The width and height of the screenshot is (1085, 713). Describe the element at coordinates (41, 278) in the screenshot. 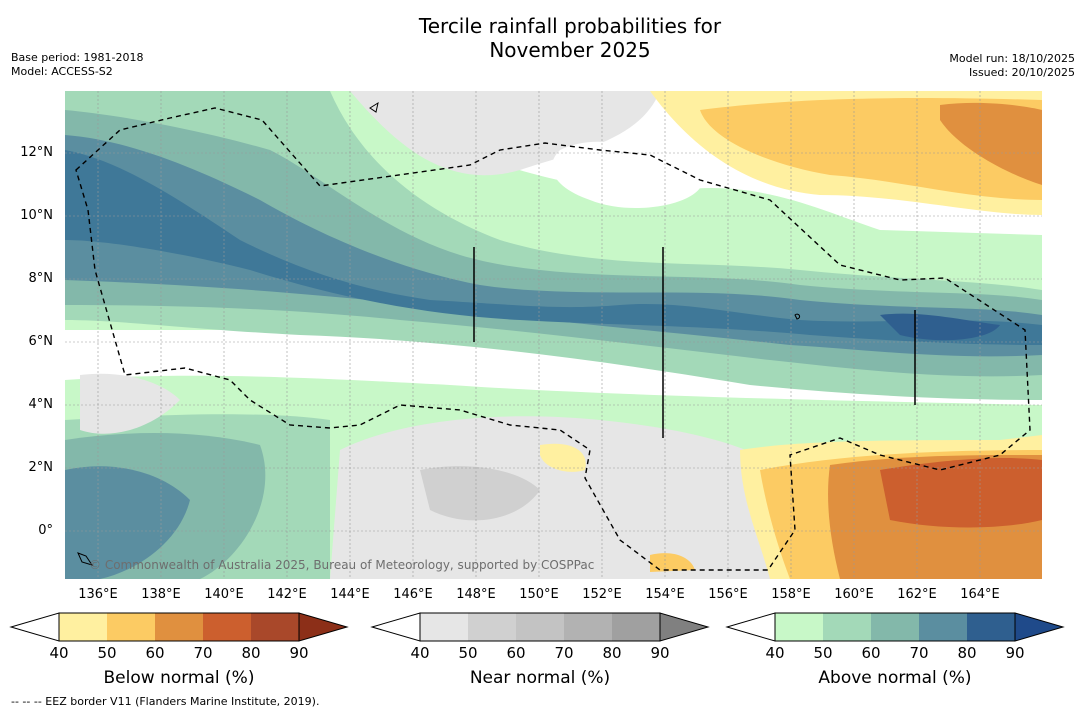

I see `lat-label-8n: 8°N` at that location.